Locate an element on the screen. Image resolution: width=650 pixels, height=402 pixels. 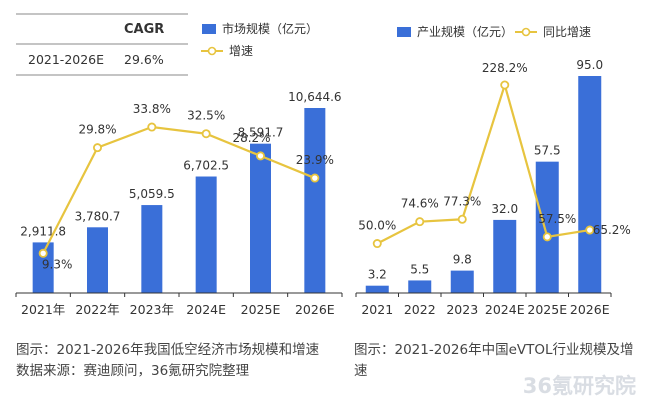
legend-marker-0-line is located at coordinates (212, 51).